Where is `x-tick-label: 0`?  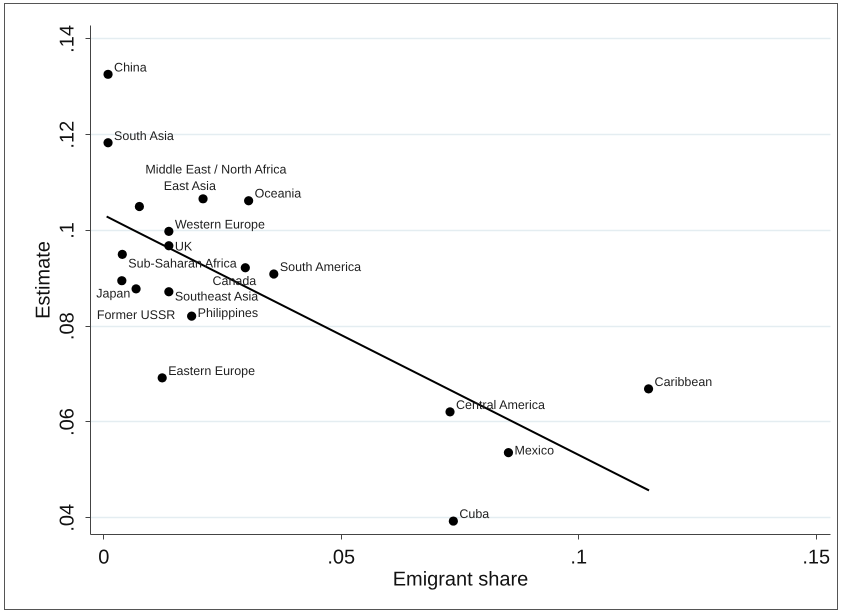 x-tick-label: 0 is located at coordinates (104, 557).